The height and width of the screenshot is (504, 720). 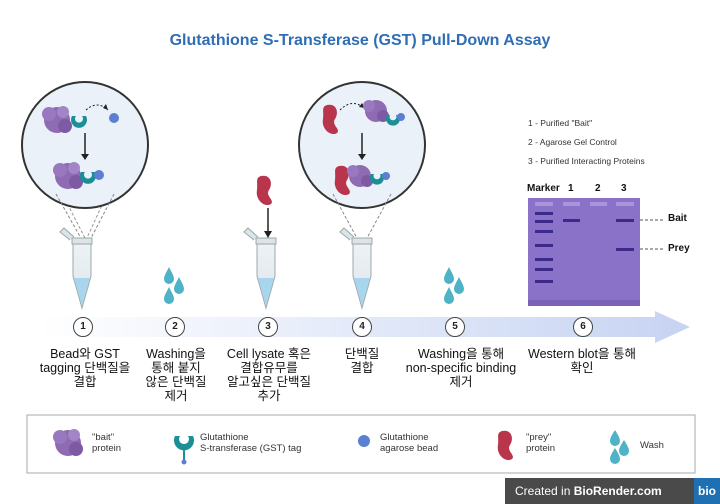 What do you see at coordinates (269, 396) in the screenshot?
I see `step-label-line: 추가` at bounding box center [269, 396].